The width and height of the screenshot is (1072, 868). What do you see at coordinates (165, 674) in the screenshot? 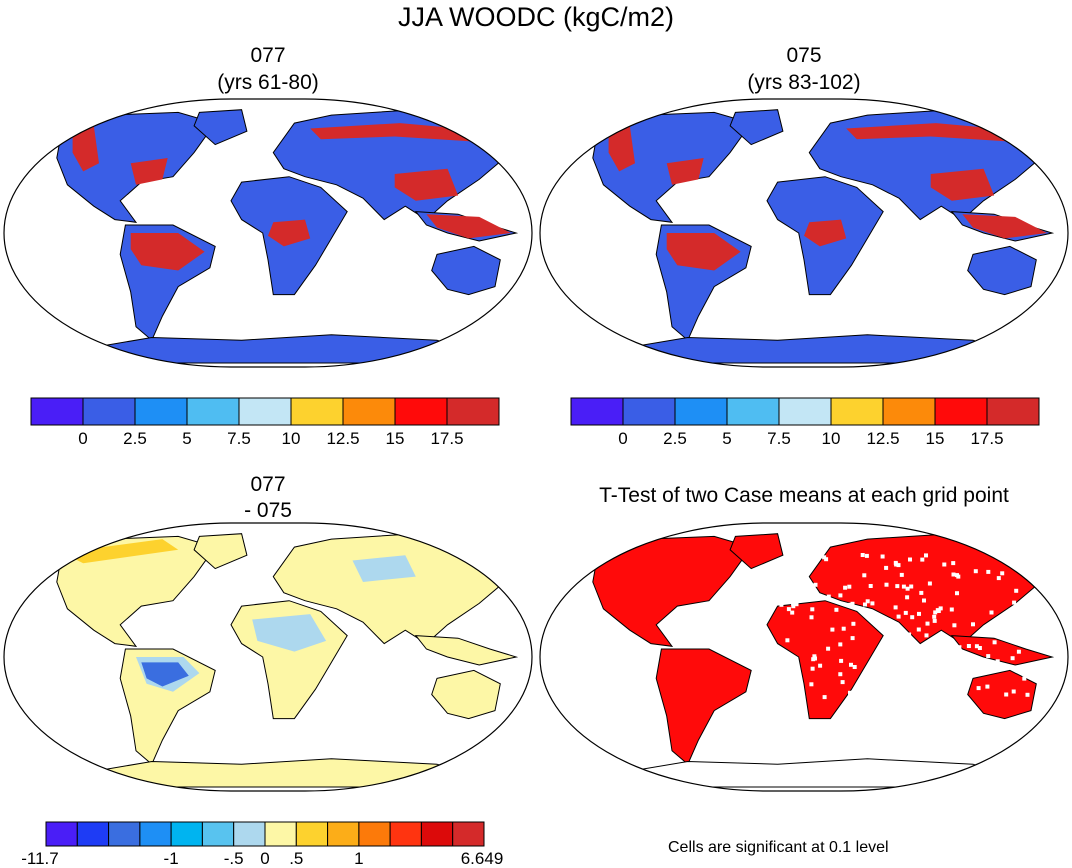
I see `strong-negative-region` at bounding box center [165, 674].